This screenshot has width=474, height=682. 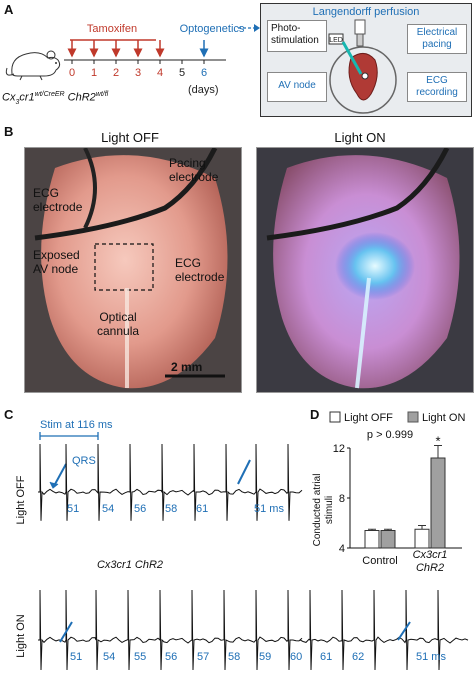 What do you see at coordinates (200, 270) in the screenshot?
I see `ecg-electrode-right: ECG electrode` at bounding box center [200, 270].